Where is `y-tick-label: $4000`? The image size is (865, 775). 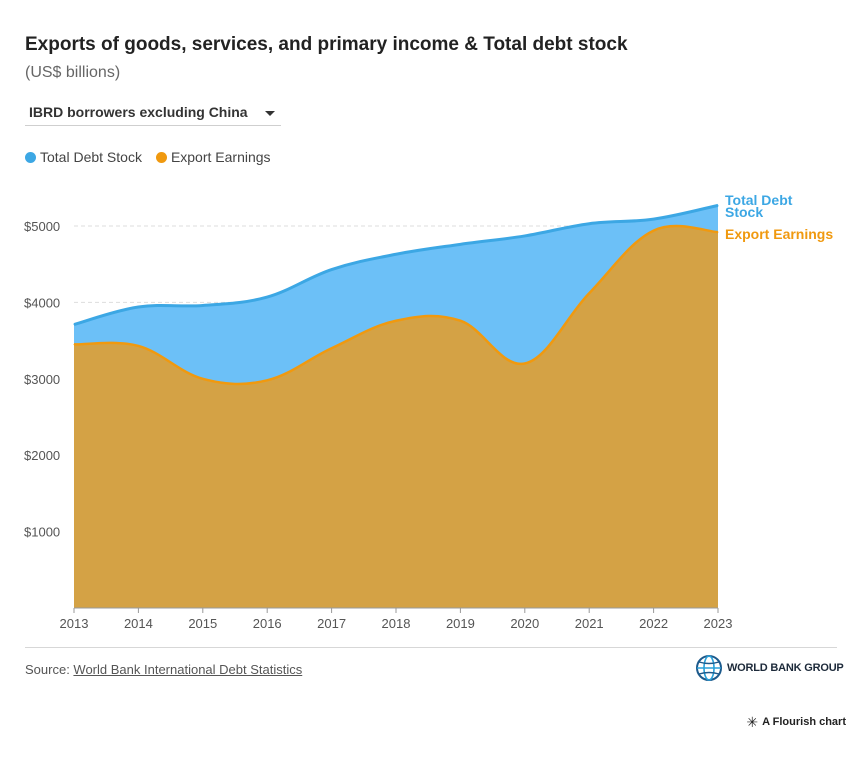
y-tick-label: $4000 is located at coordinates (42, 302).